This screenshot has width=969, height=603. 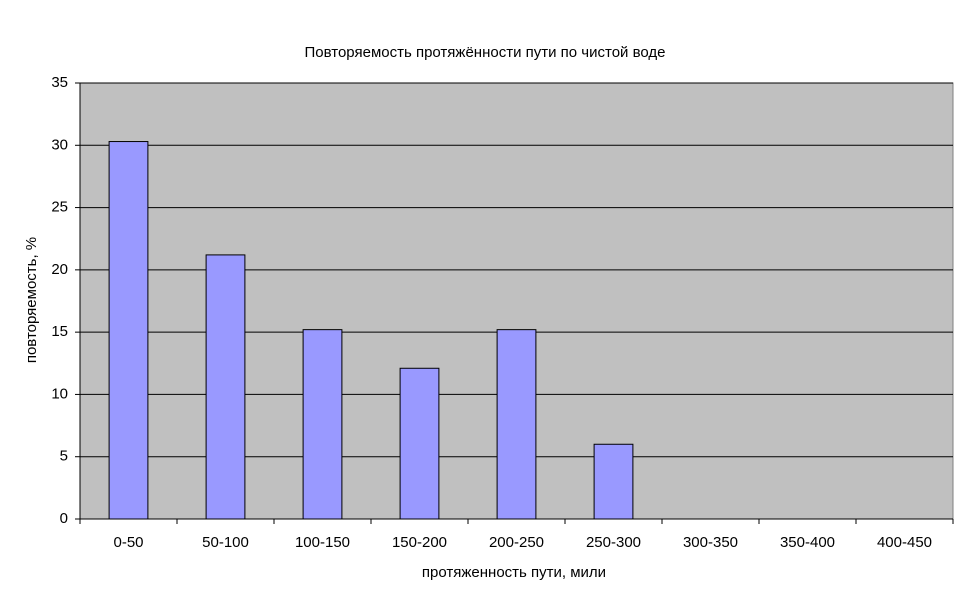 What do you see at coordinates (31, 300) in the screenshot?
I see `y-axis-label: повторяемость, %` at bounding box center [31, 300].